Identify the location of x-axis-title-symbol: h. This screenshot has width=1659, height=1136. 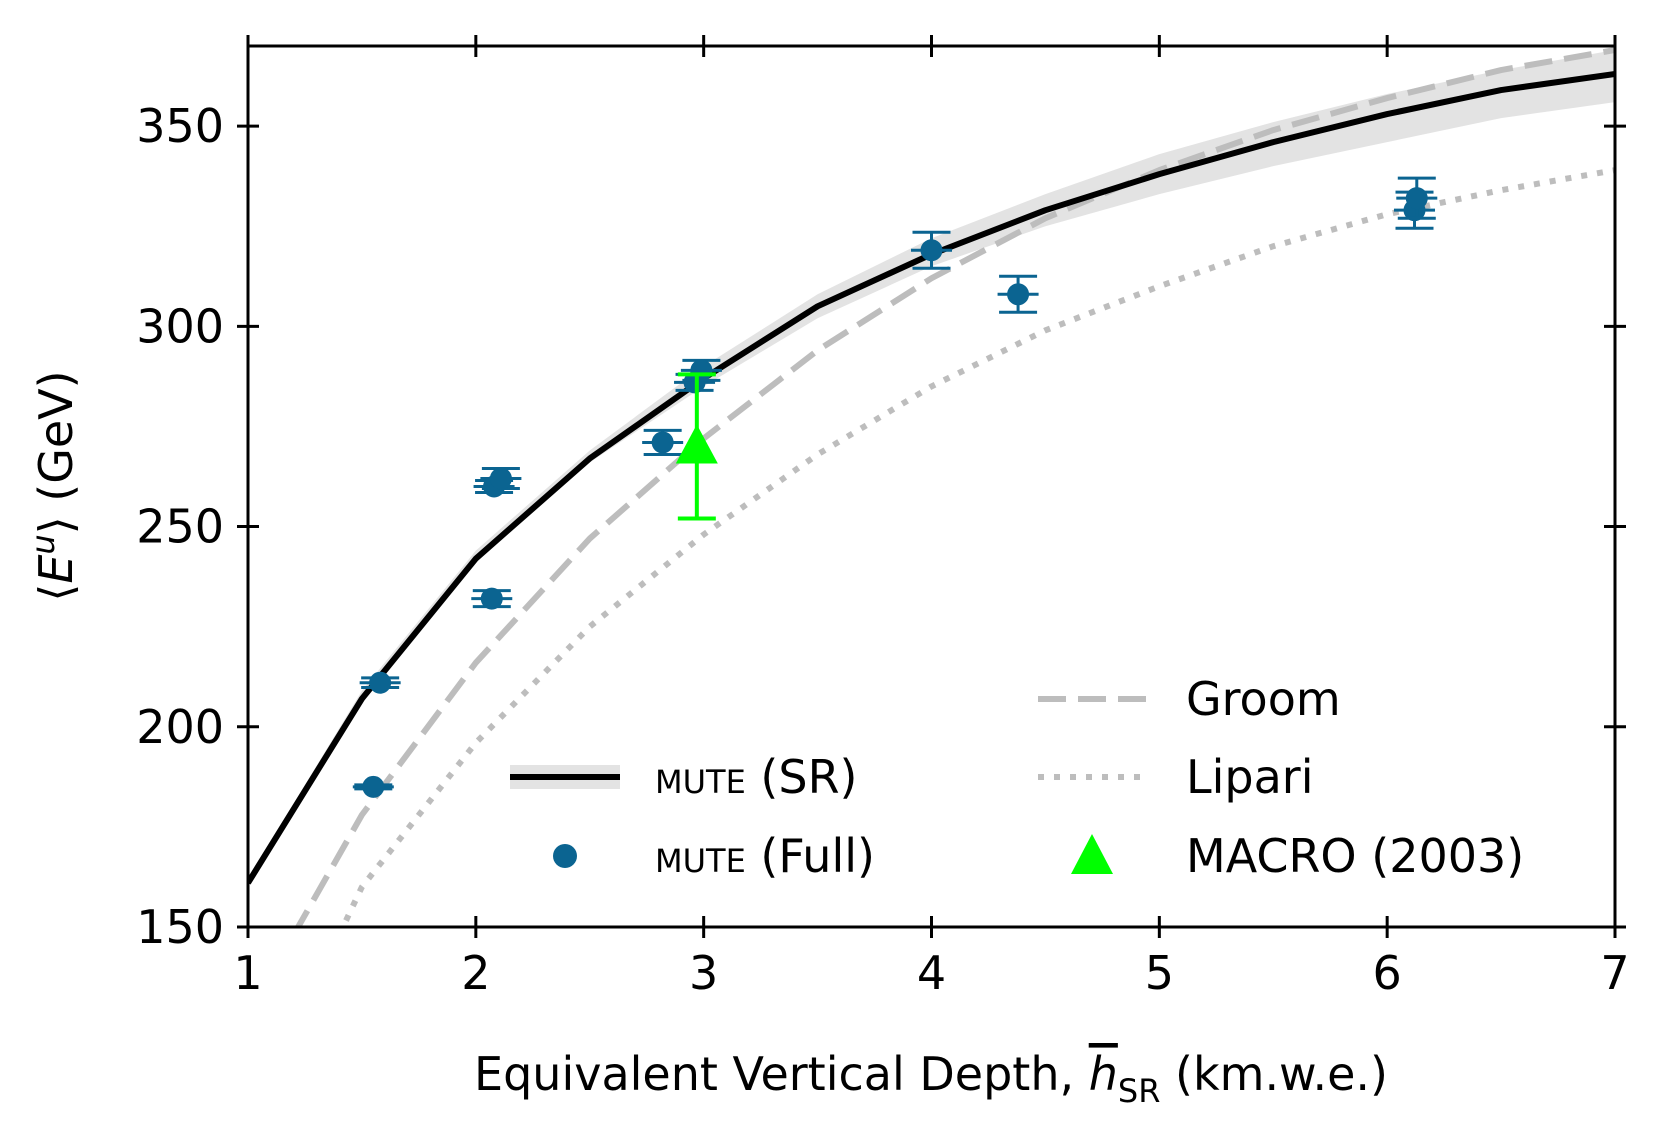
(1103, 1074).